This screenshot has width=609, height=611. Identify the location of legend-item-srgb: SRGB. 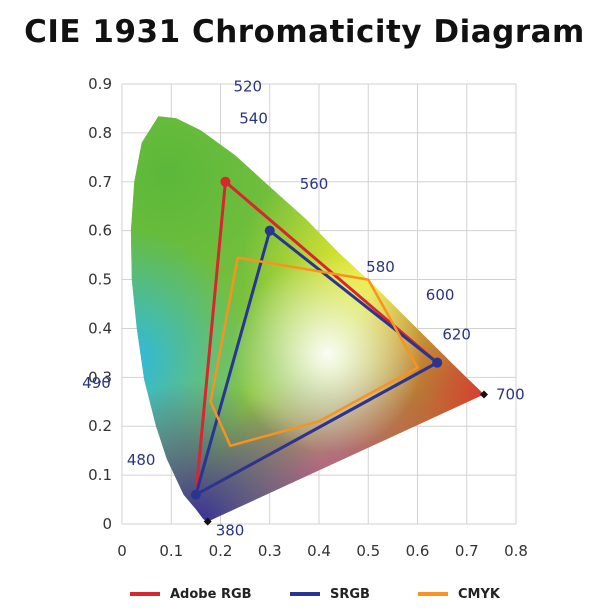
(330, 594).